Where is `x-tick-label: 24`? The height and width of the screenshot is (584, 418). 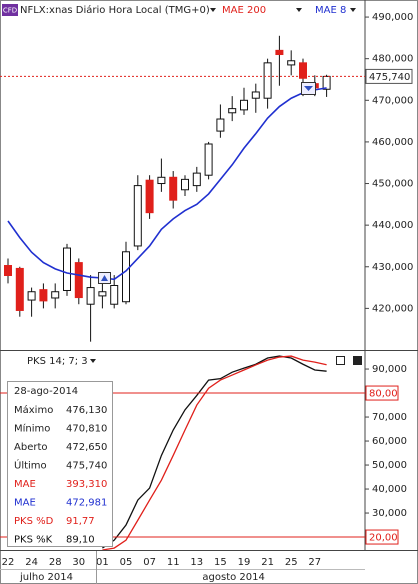
x-tick-label: 24 is located at coordinates (31, 562).